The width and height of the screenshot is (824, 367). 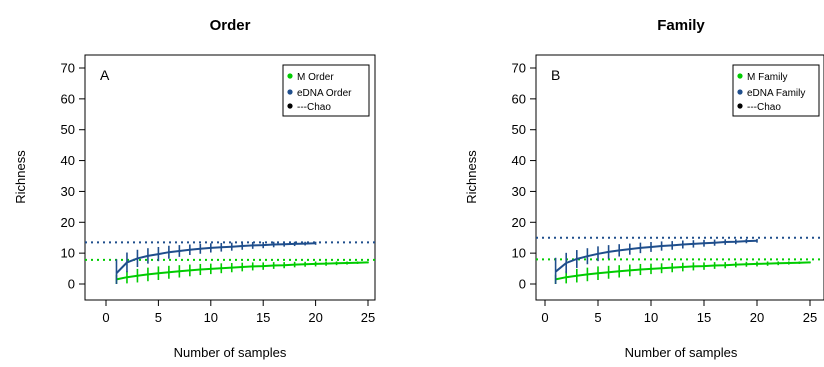 I want to click on legend-label-edna-family: eDNA Family, so click(x=776, y=93).